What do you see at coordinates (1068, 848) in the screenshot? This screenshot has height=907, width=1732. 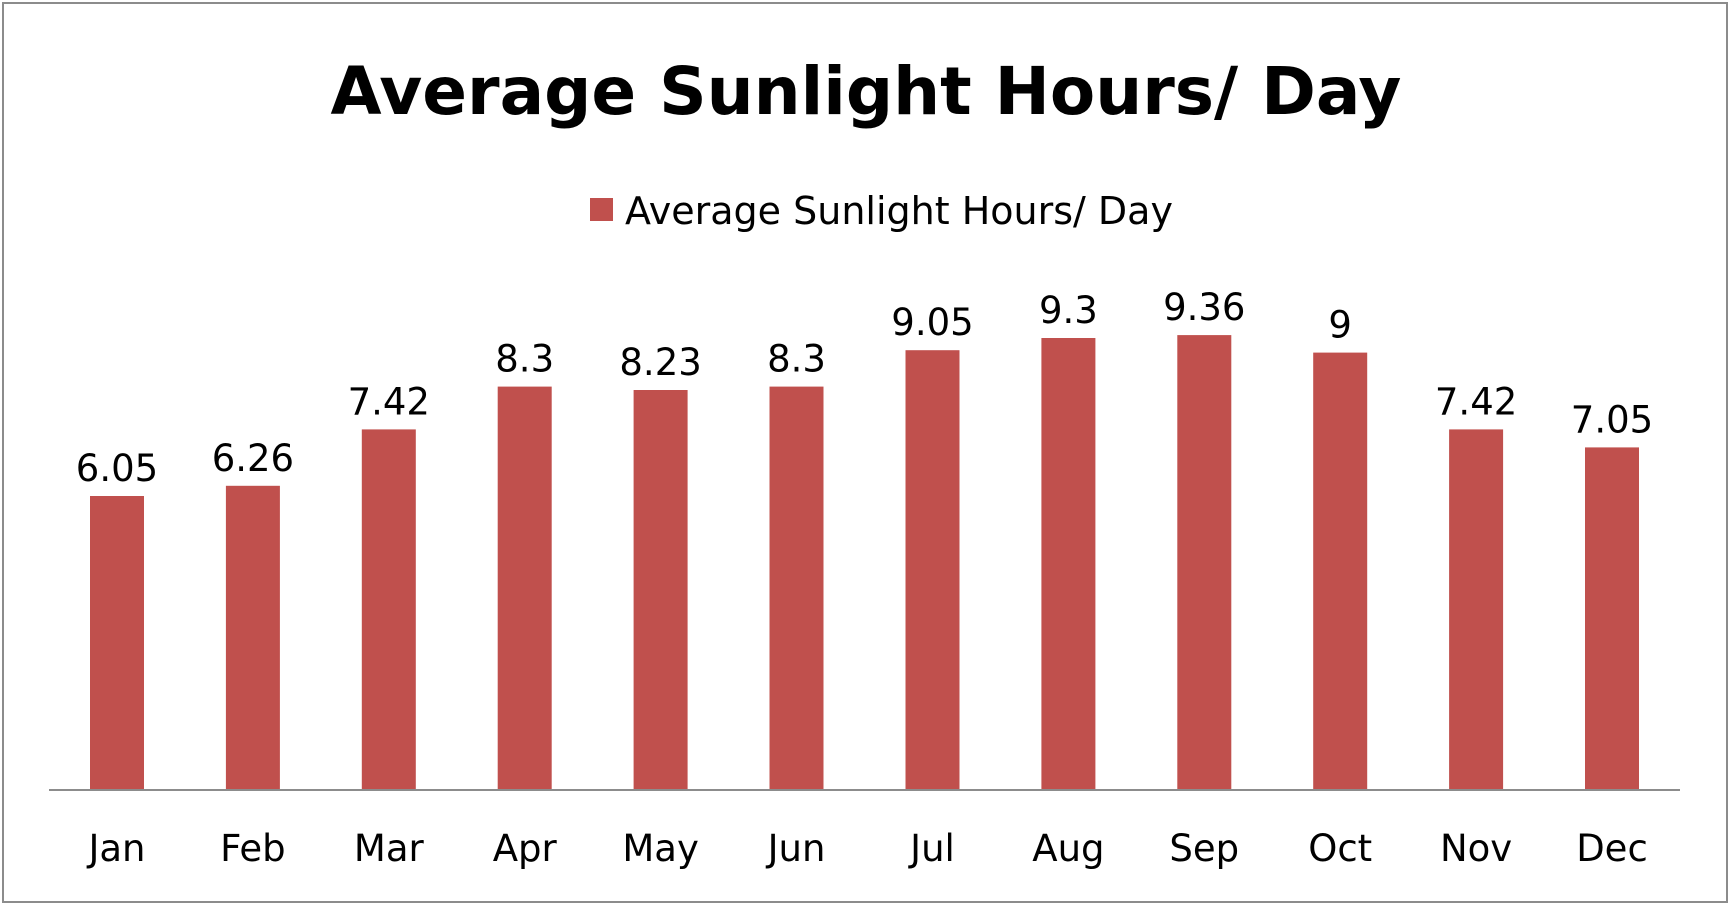 I see `tick-label-aug: Aug` at bounding box center [1068, 848].